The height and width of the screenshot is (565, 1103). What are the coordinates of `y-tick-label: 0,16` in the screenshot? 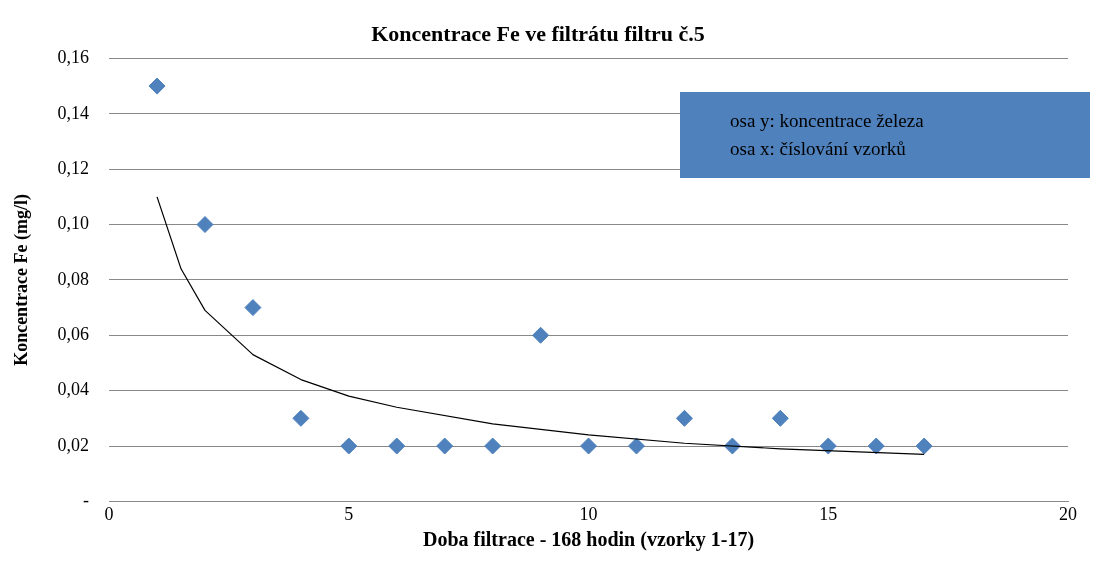 It's located at (73, 57).